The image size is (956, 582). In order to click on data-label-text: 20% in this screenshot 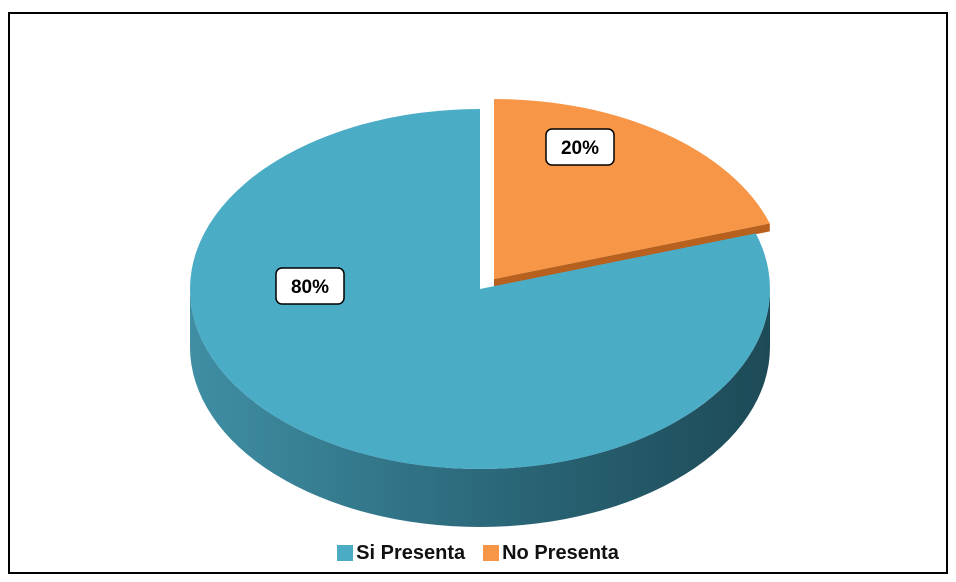, I will do `click(580, 148)`.